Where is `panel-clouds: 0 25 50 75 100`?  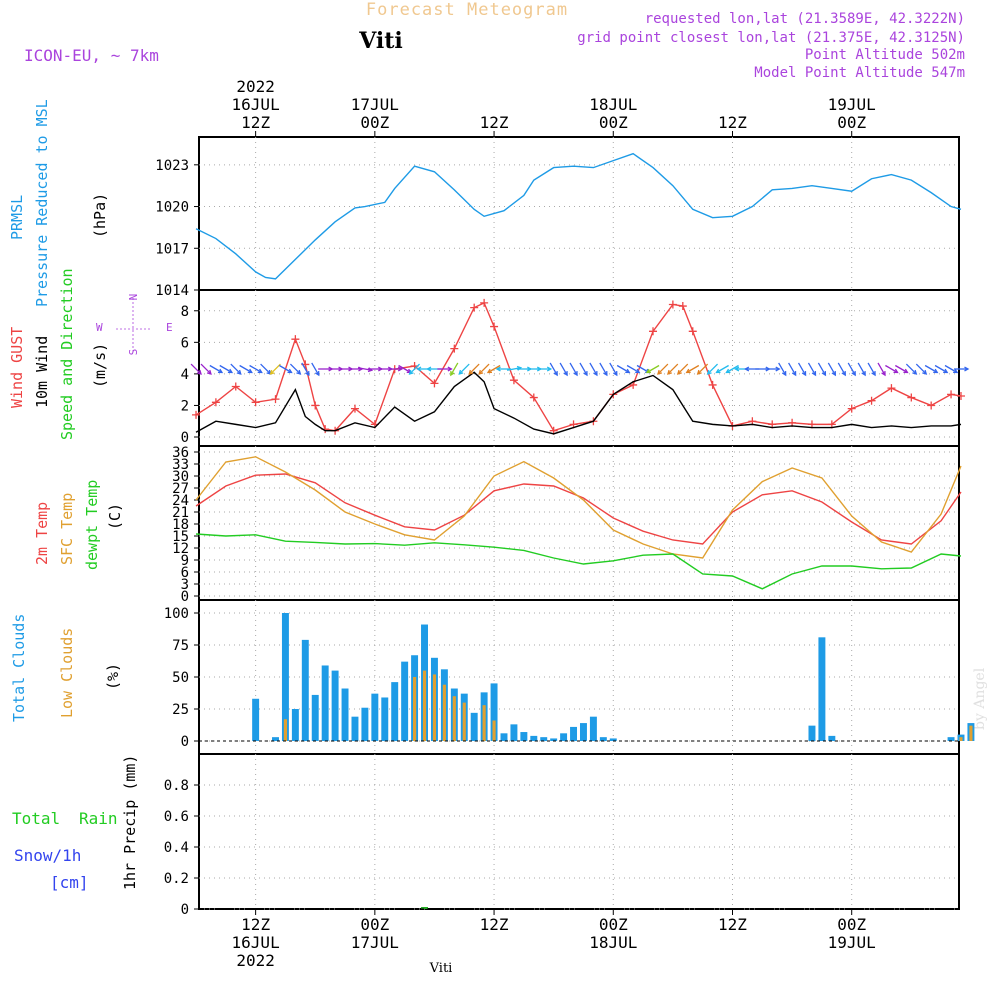 panel-clouds: 0 25 50 75 100 is located at coordinates (569, 677).